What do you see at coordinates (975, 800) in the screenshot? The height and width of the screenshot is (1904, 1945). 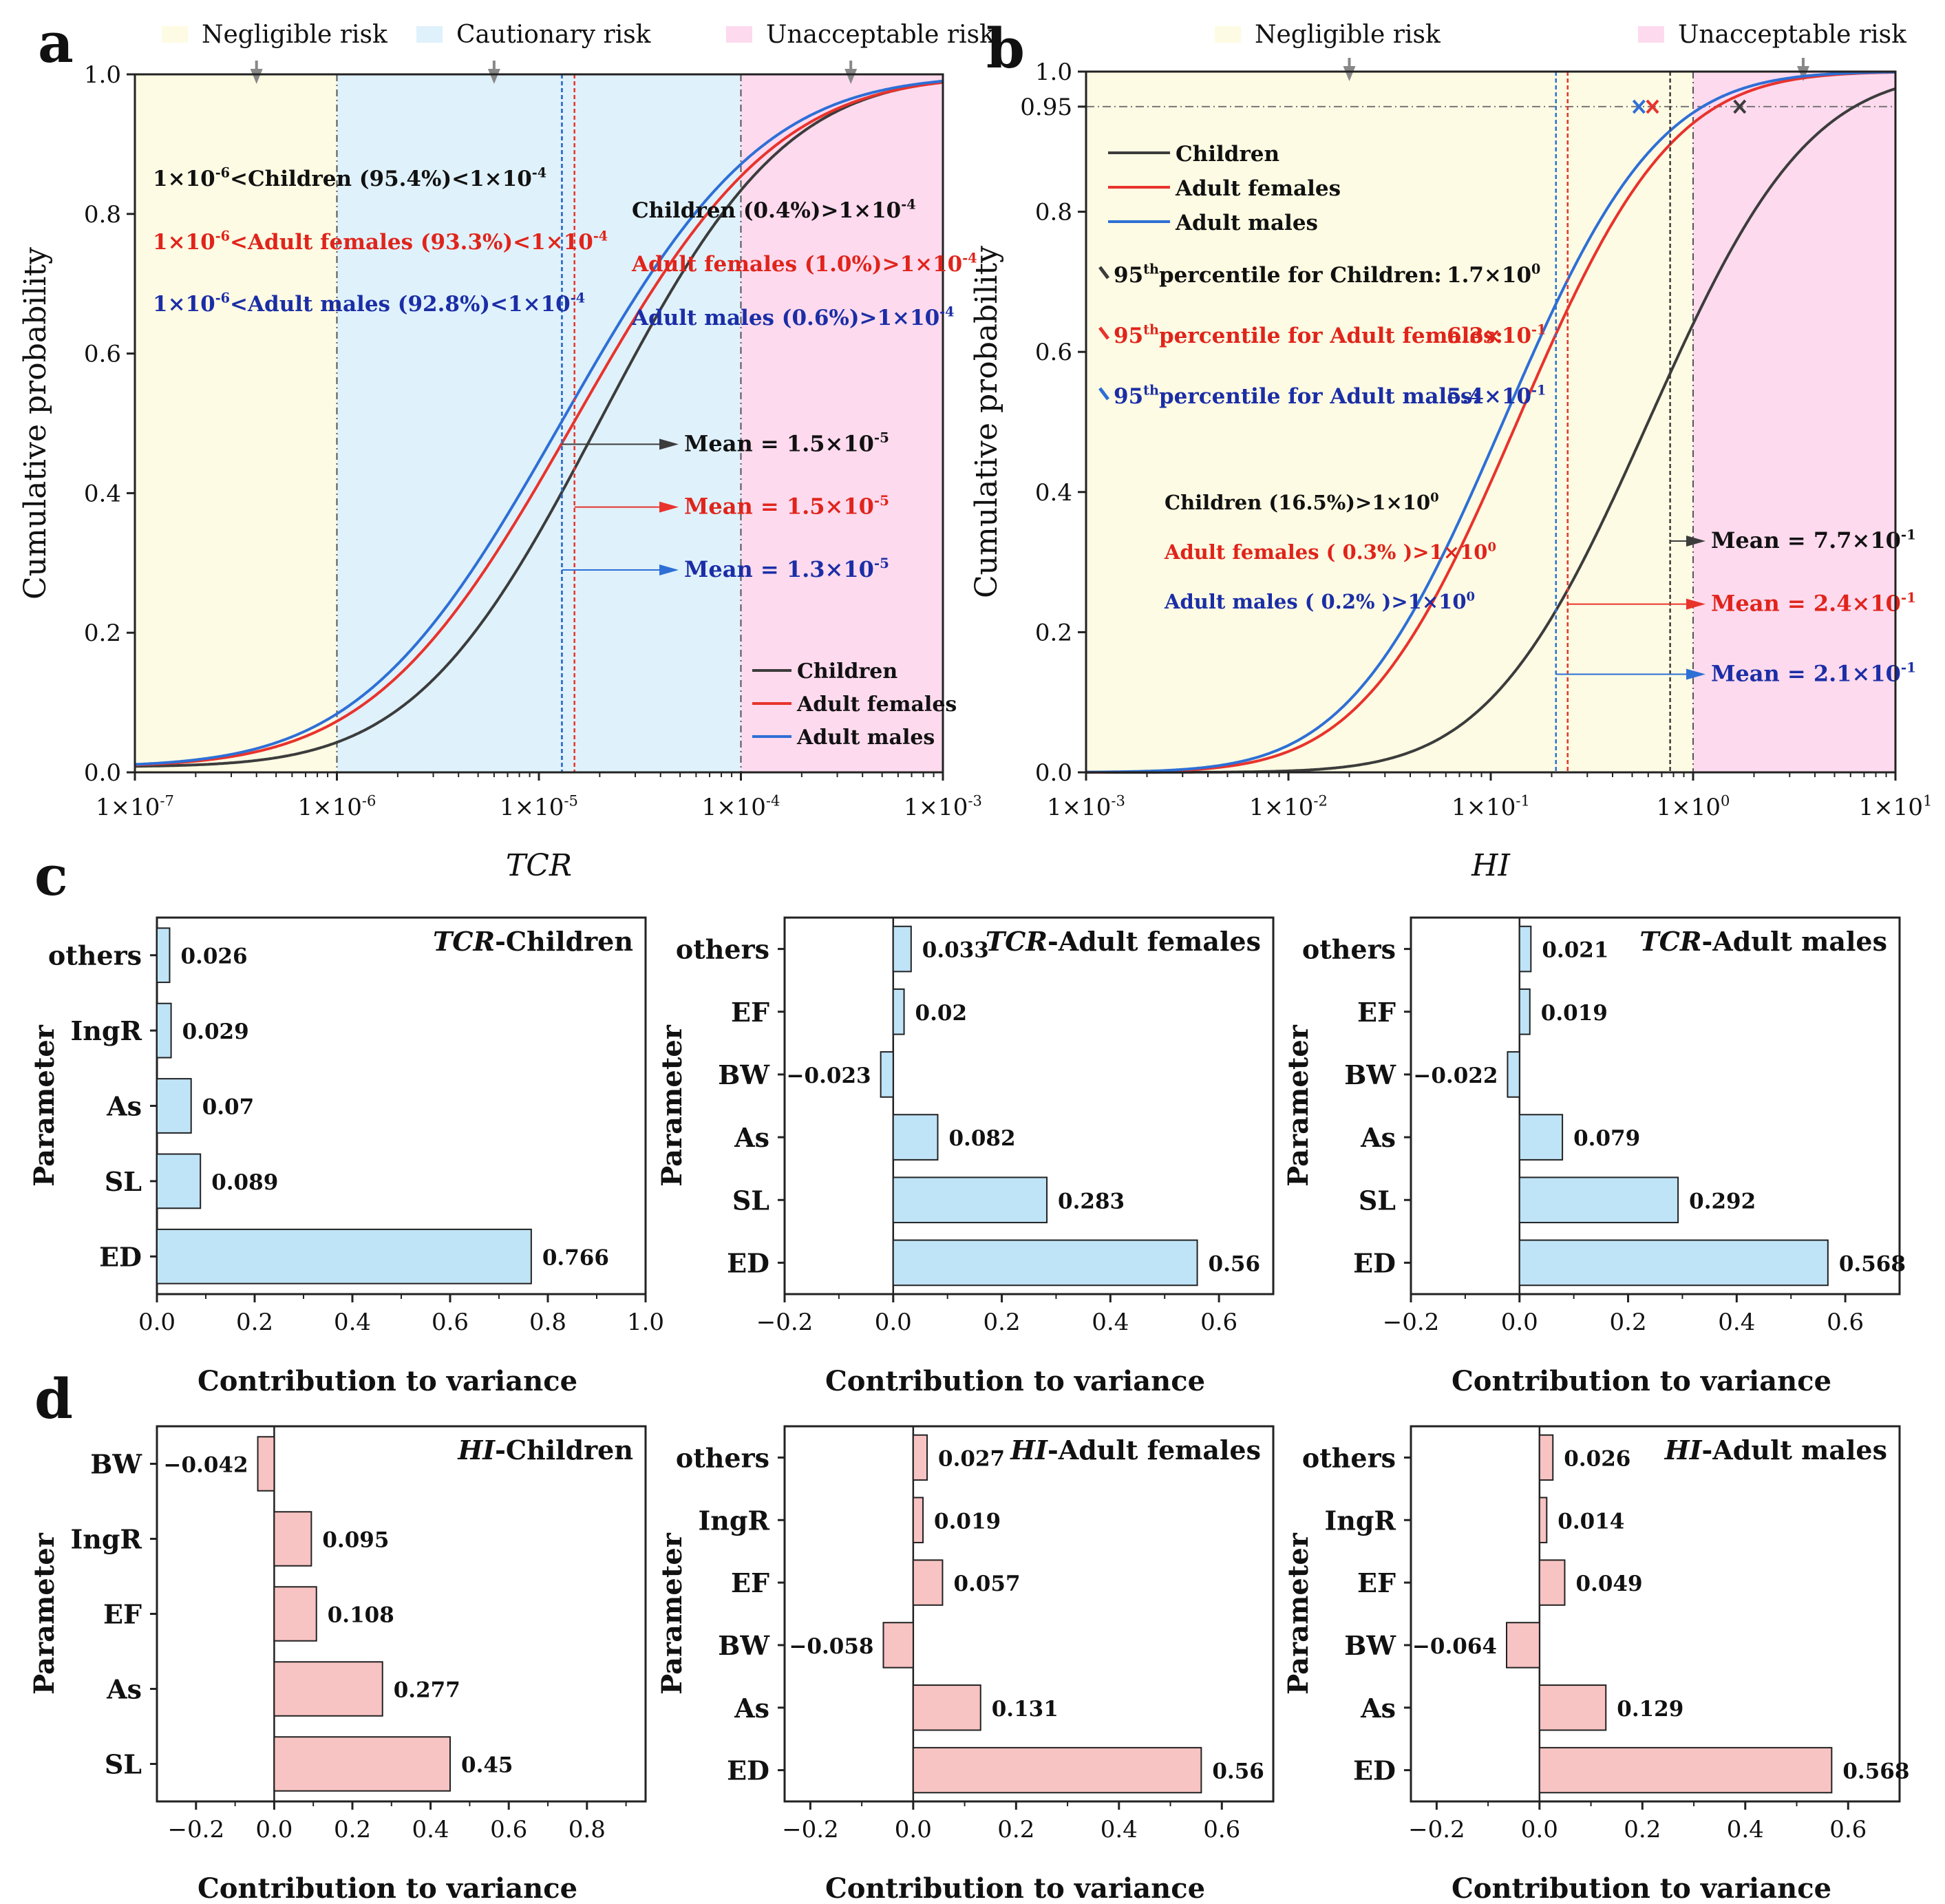 I see `superscript: -3` at bounding box center [975, 800].